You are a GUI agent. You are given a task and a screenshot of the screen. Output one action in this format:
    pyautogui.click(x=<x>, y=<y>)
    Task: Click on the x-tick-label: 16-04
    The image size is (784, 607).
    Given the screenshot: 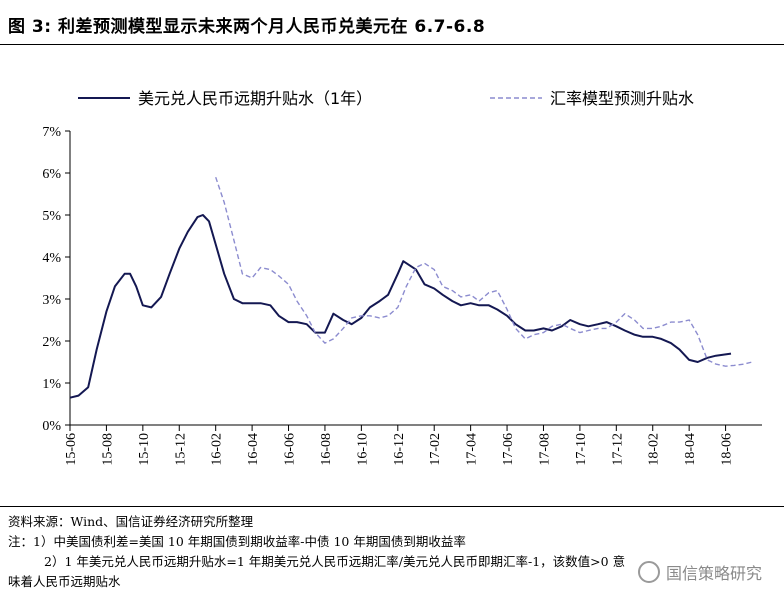 What is the action you would take?
    pyautogui.click(x=253, y=449)
    